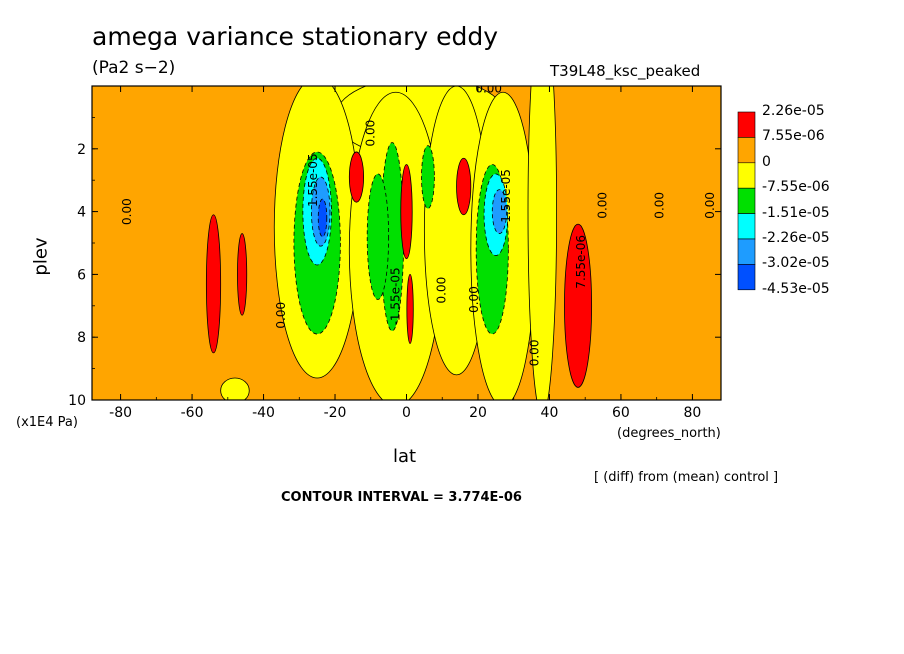 Image resolution: width=904 pixels, height=654 pixels. What do you see at coordinates (621, 413) in the screenshot?
I see `x-tick-label-7: 60` at bounding box center [621, 413].